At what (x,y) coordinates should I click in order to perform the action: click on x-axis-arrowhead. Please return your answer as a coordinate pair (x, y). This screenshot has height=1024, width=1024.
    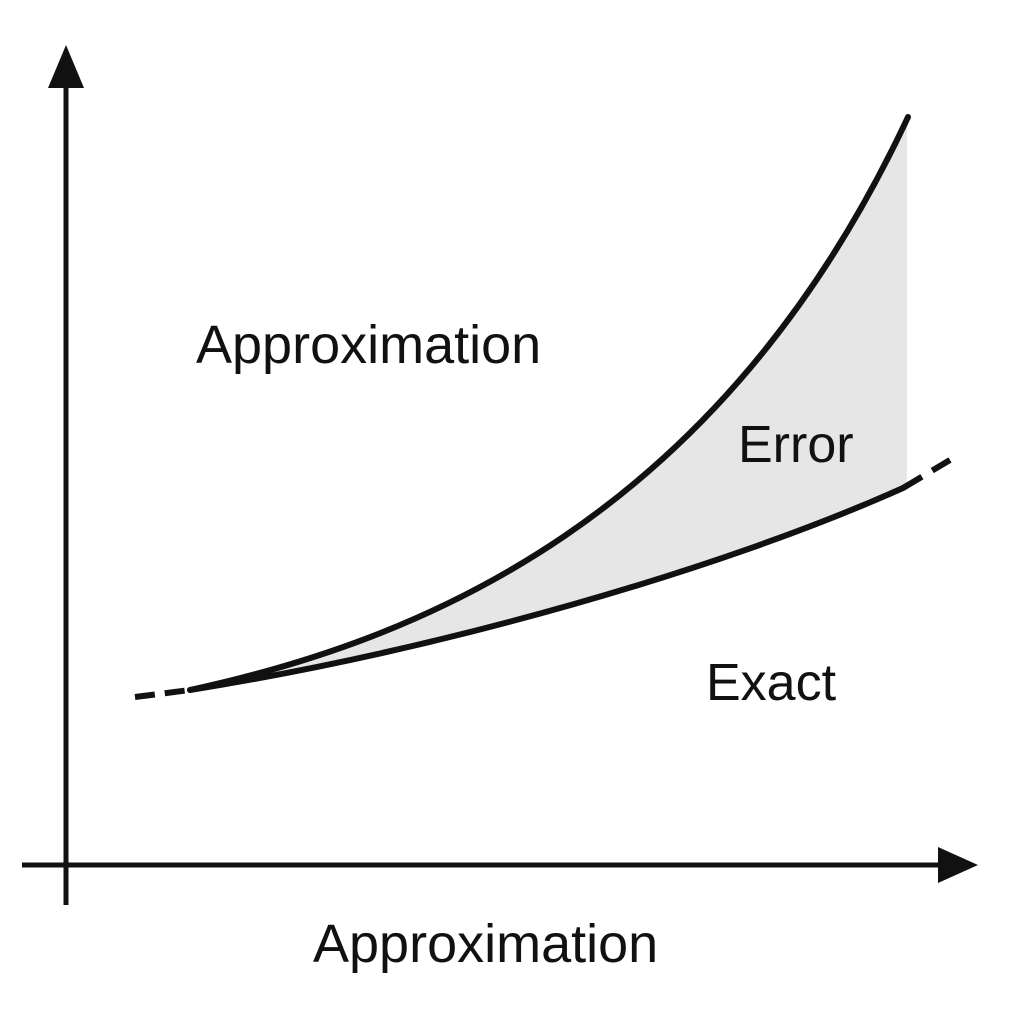
    Looking at the image, I should click on (958, 865).